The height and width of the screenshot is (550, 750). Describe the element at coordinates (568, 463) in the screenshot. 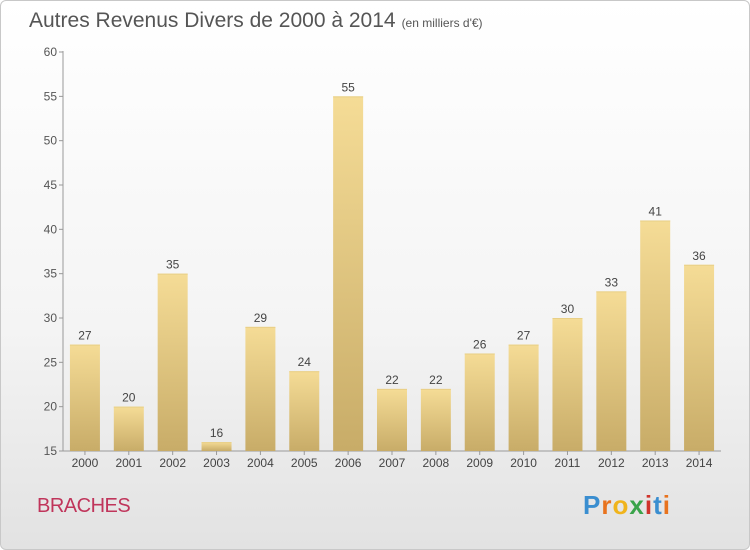

I see `x-tick-label: 2011` at that location.